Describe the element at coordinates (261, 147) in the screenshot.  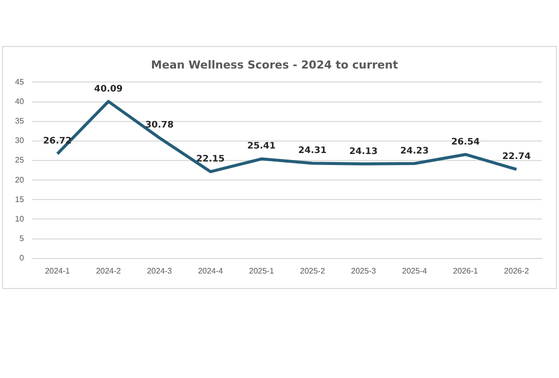
I see `data-label: 25.41` at that location.